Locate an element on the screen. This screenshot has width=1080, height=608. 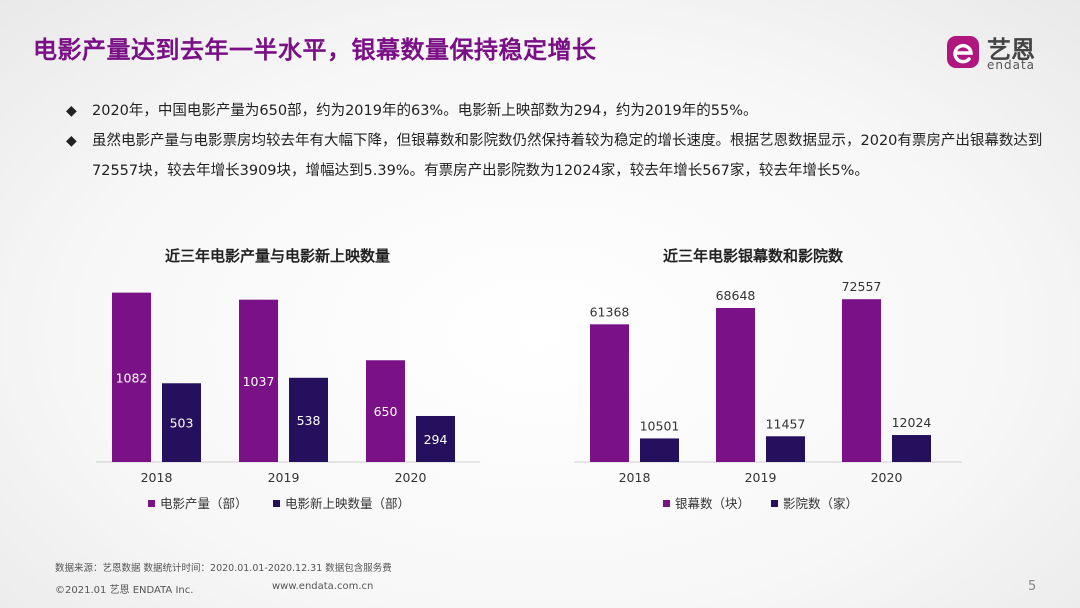
website-url: www.endata.com.cn is located at coordinates (323, 586).